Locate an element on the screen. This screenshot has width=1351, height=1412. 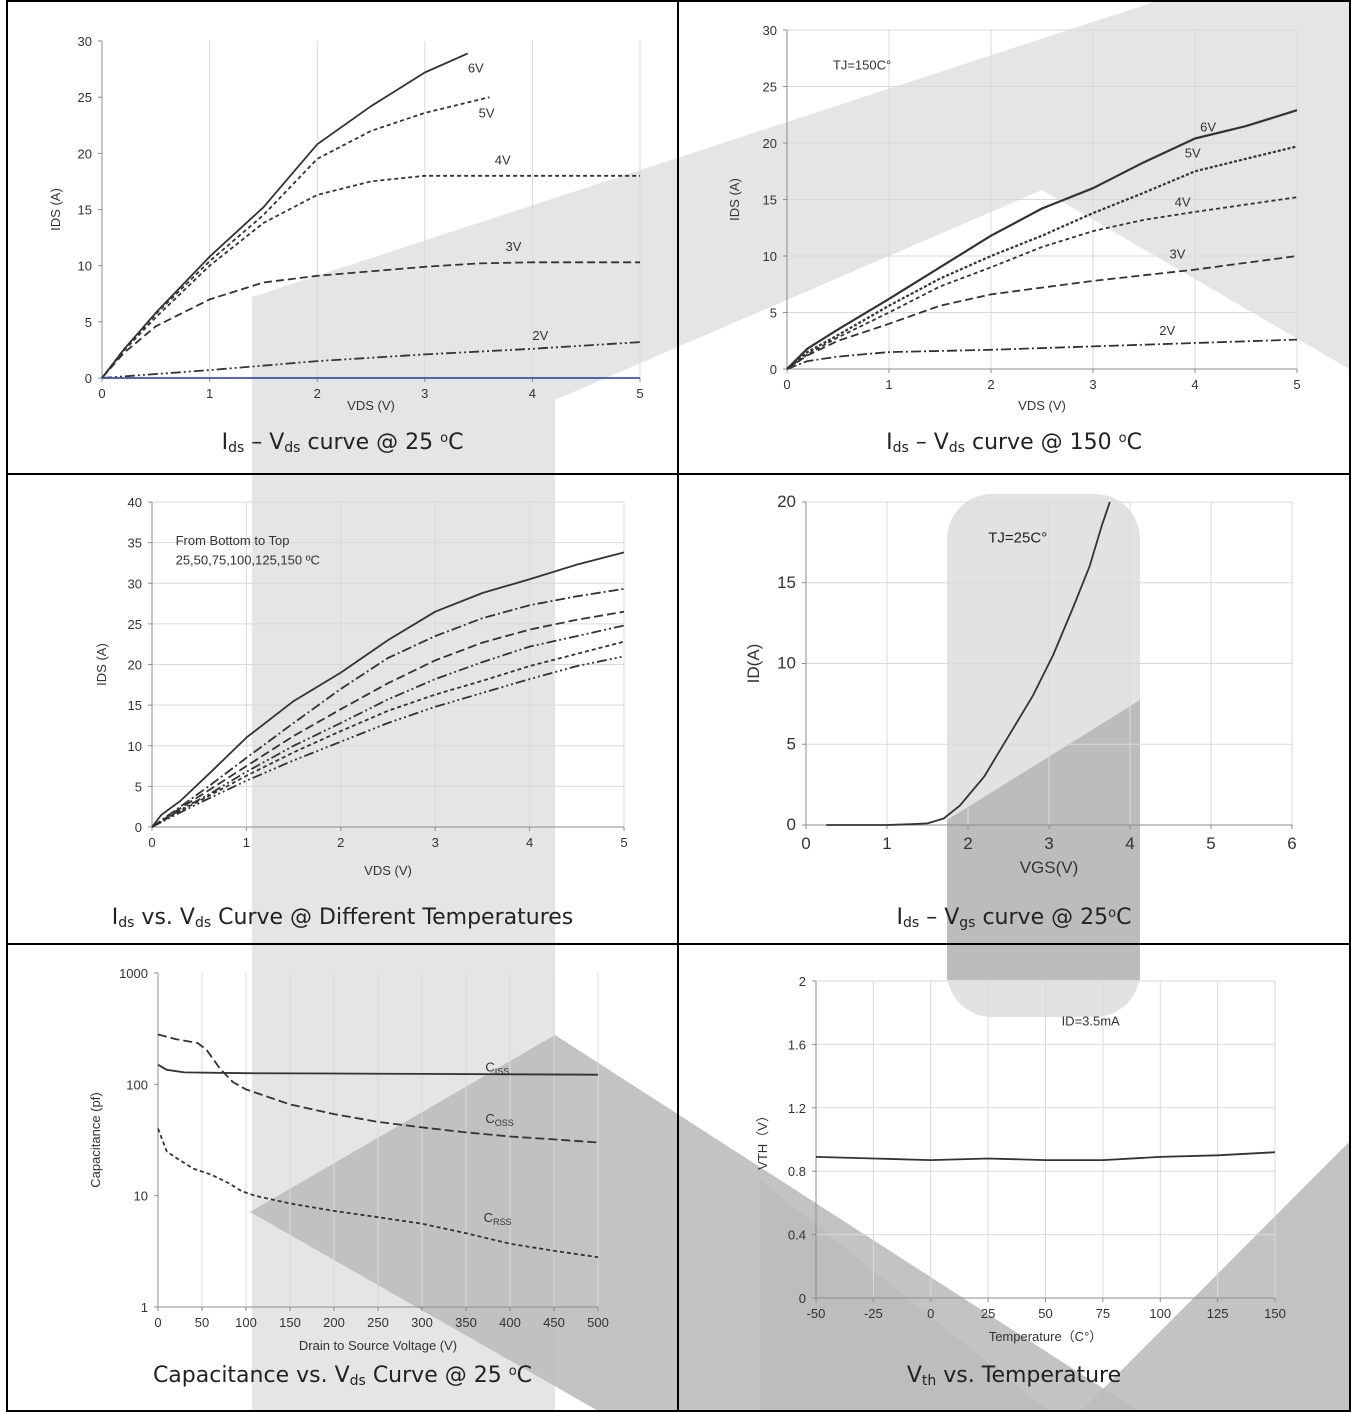
annotation-text: TJ=25C° is located at coordinates (1017, 537).